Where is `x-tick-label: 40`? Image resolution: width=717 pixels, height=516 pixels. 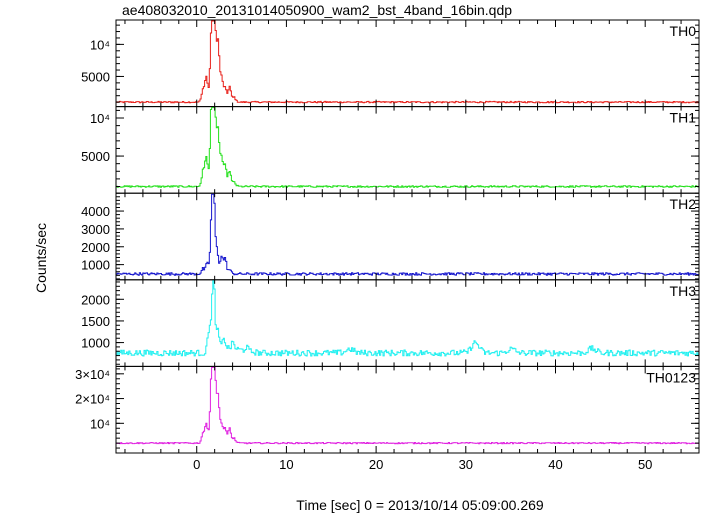
x-tick-label: 40 is located at coordinates (555, 464).